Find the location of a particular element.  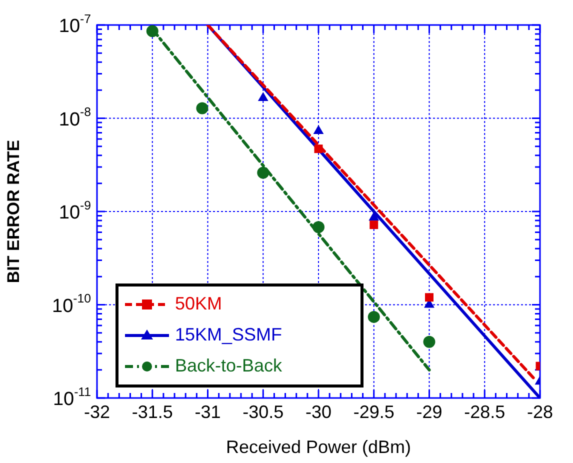

x-axis-title: Received Power (dBm) is located at coordinates (319, 447).